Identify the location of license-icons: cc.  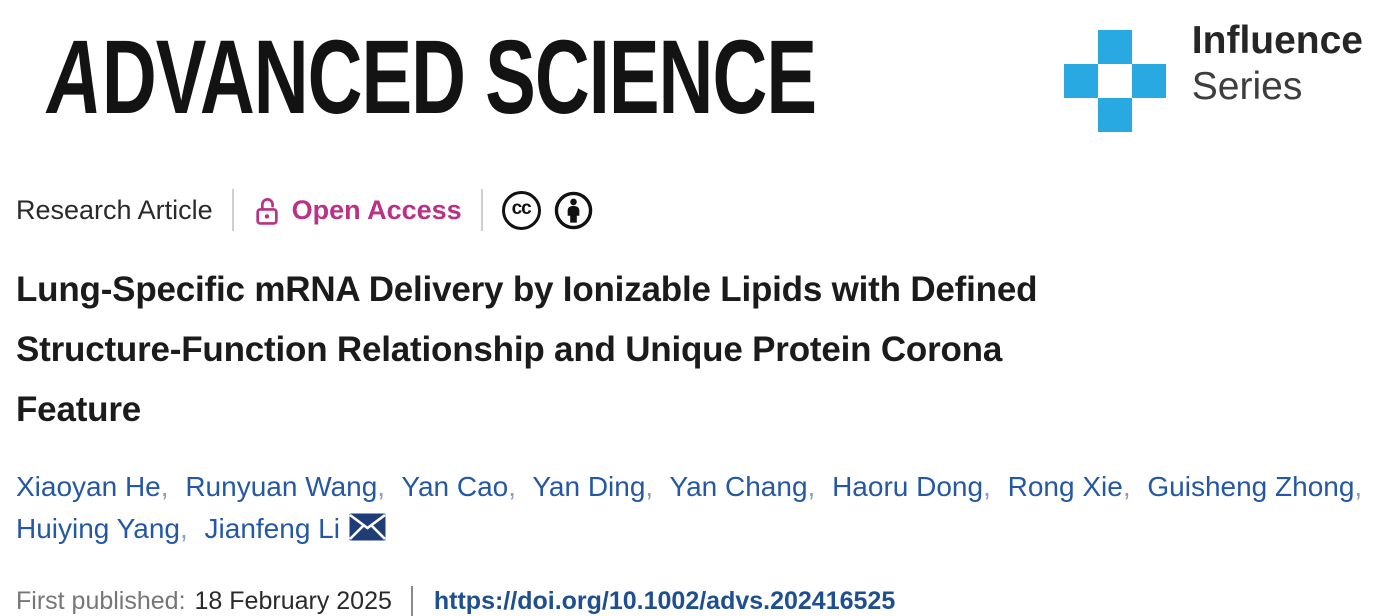
(547, 210).